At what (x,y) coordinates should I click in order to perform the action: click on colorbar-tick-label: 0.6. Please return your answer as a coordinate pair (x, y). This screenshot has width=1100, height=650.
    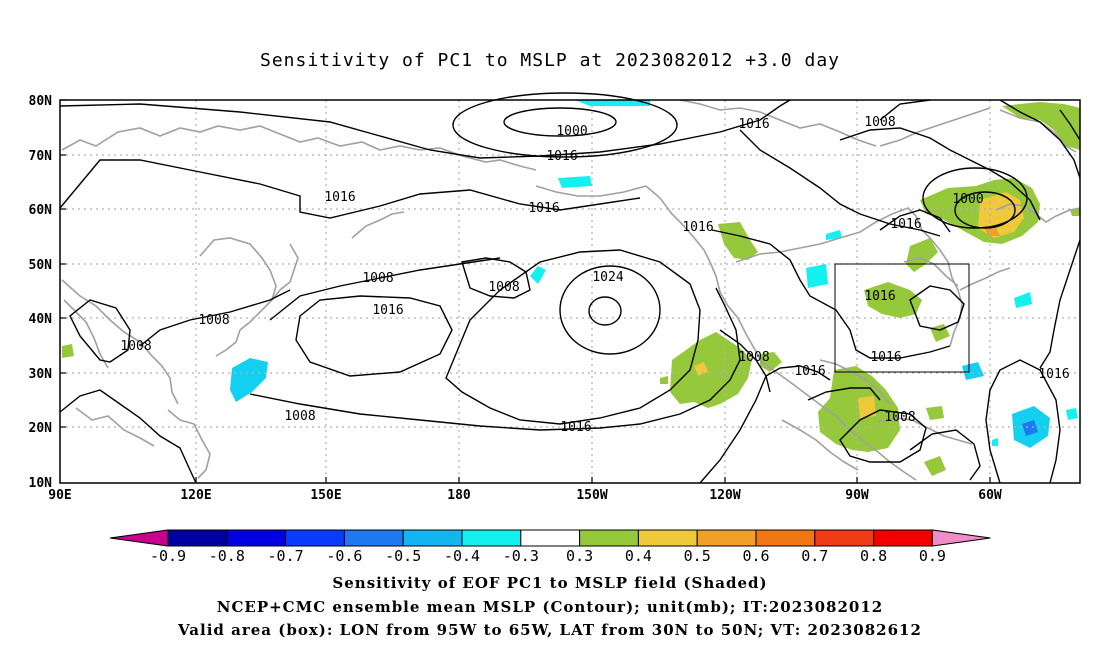
    Looking at the image, I should click on (755, 556).